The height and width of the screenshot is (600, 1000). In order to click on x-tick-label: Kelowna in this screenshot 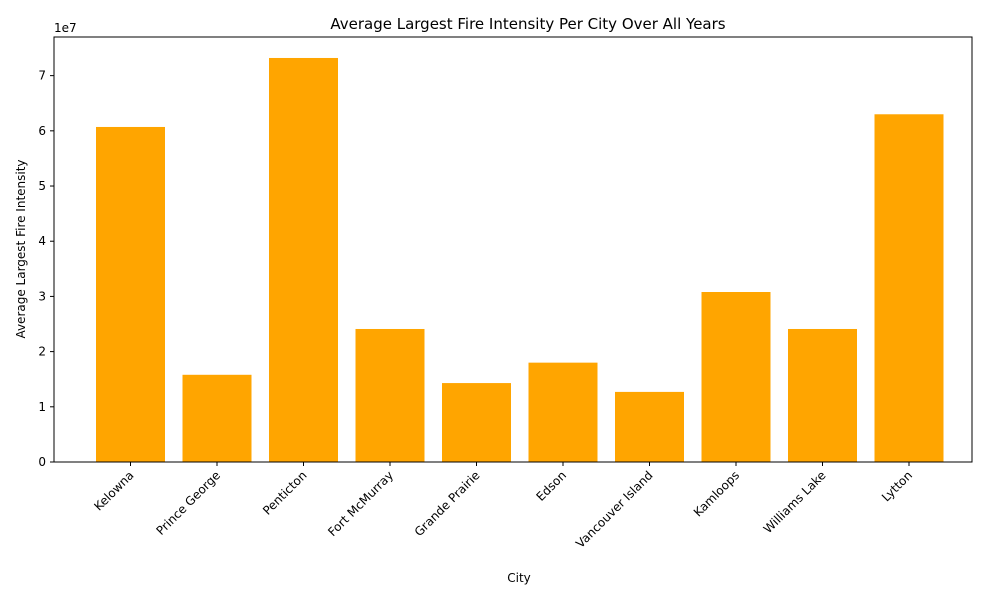, I will do `click(113, 490)`.